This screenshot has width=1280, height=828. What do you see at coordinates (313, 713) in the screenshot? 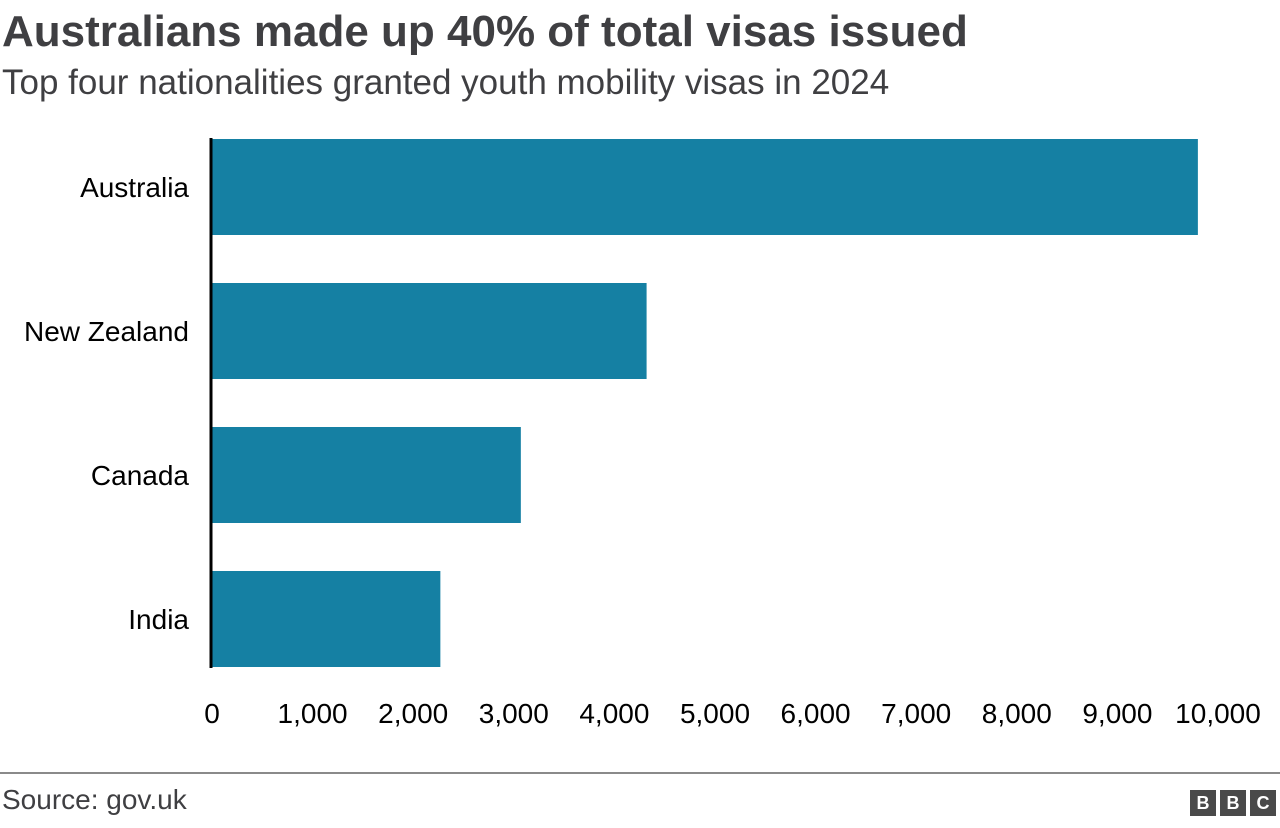
I see `x-tick-label: 1,000` at bounding box center [313, 713].